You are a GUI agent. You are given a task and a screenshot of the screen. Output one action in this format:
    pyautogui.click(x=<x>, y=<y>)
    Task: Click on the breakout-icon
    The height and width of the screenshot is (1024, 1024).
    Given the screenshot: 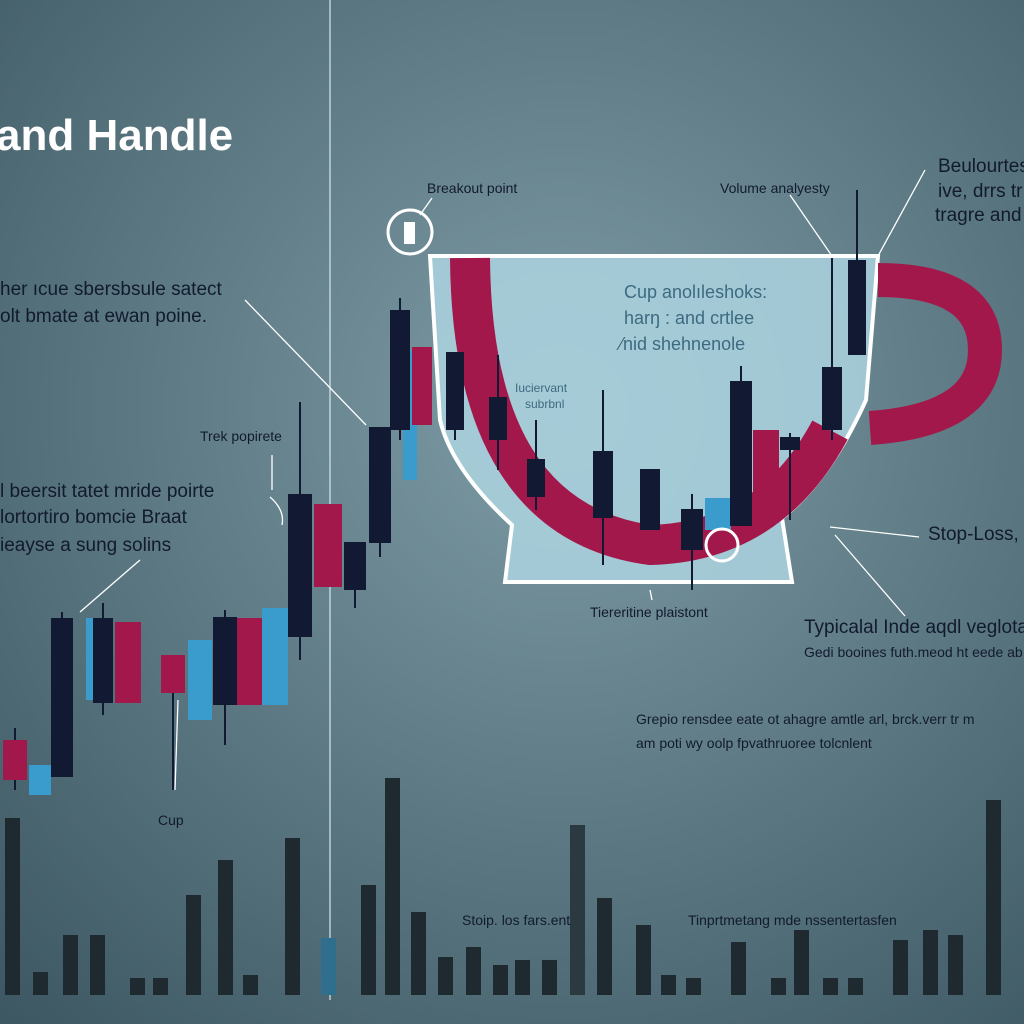 What is the action you would take?
    pyautogui.click(x=409, y=233)
    